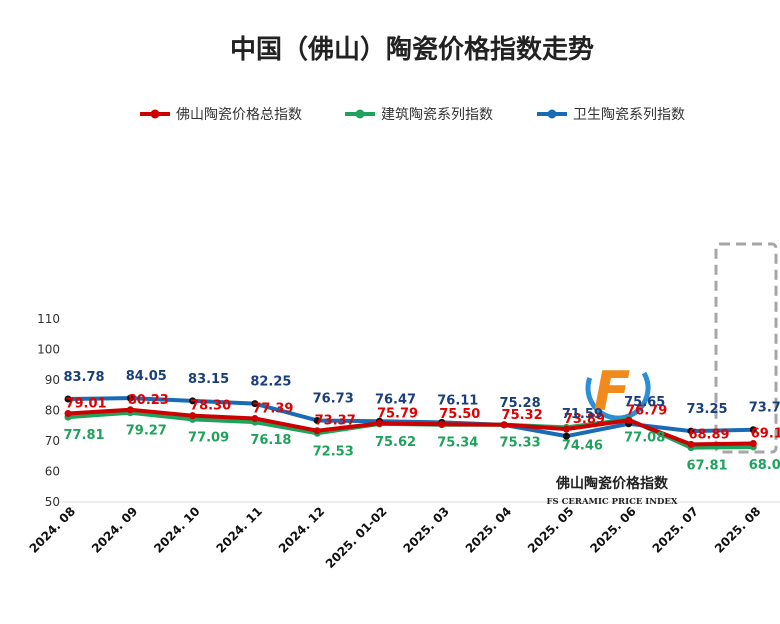 This screenshot has height=624, width=780. I want to click on logo: F 佛山陶瓷价格指数 FS CERAMIC PRICE INDEX, so click(612, 431).